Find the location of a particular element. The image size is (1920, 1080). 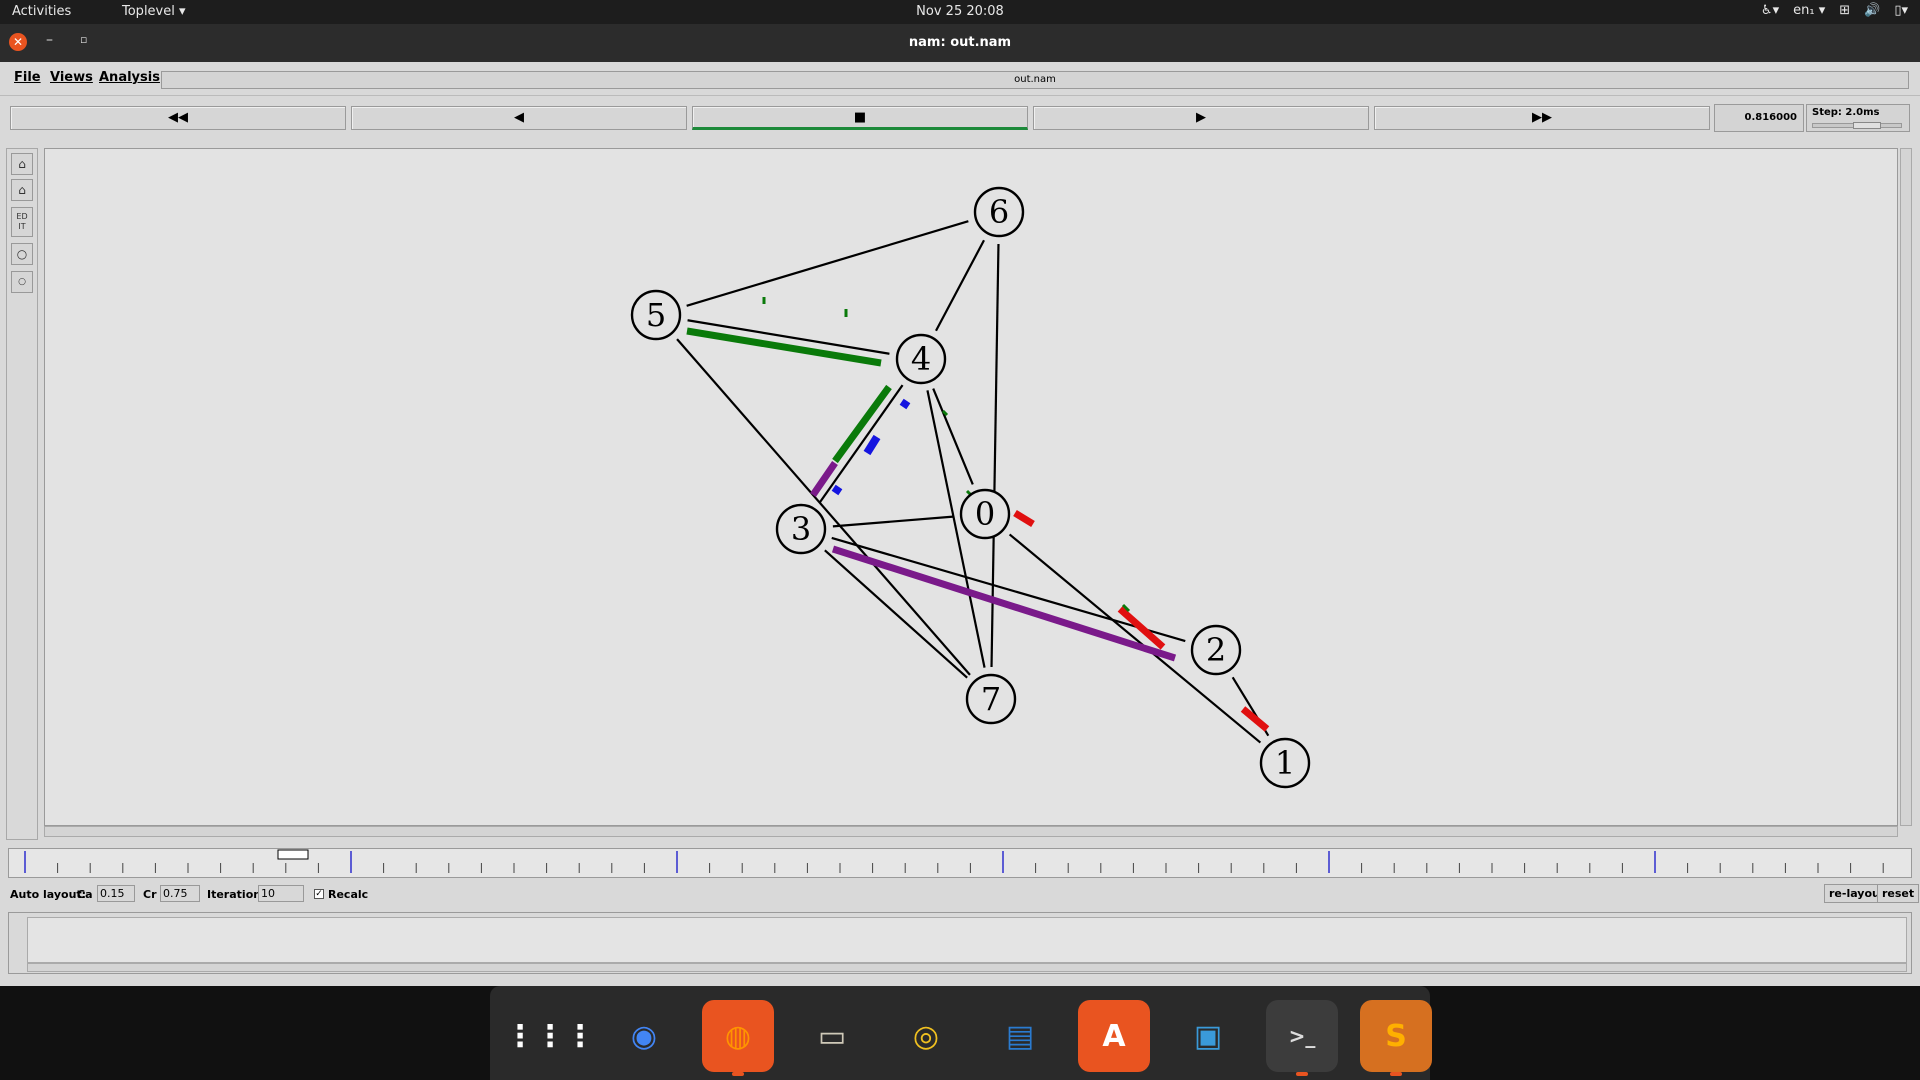

menu-file: File is located at coordinates (27, 77).